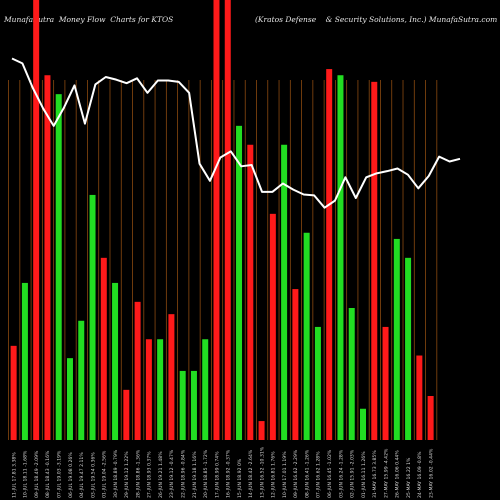 The height and width of the screenshot is (500, 500). Describe the element at coordinates (206, 473) in the screenshot. I see `x-tick-label: 20-JUN 18.85 -1.72%` at that location.